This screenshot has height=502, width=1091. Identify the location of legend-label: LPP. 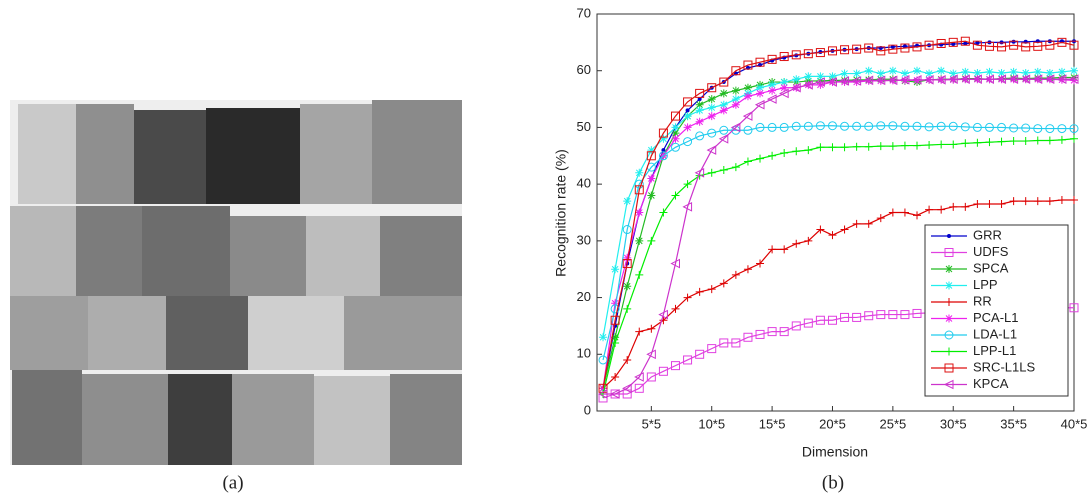
(985, 284).